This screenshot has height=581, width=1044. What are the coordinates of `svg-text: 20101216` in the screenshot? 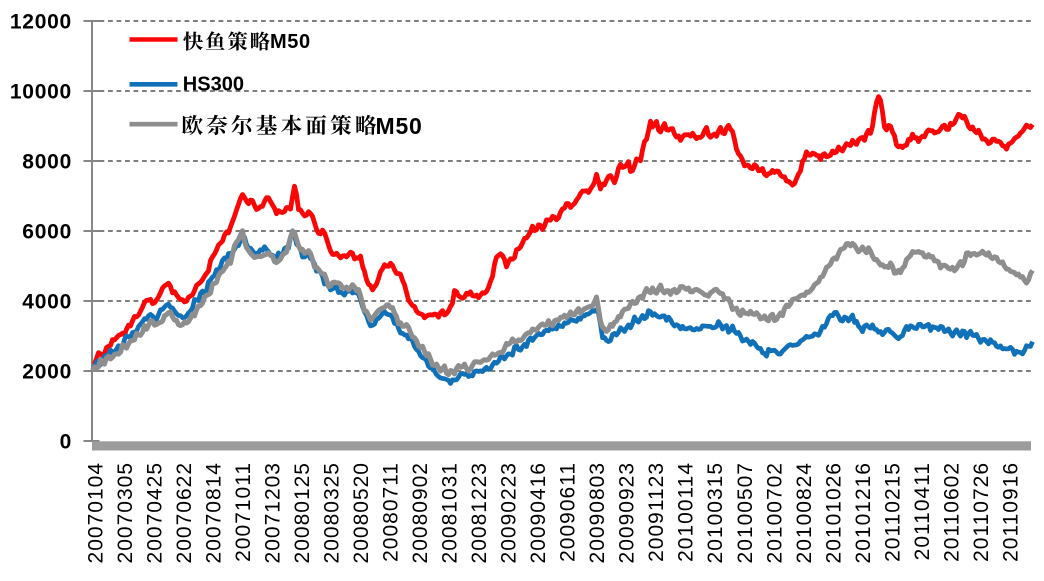 It's located at (863, 512).